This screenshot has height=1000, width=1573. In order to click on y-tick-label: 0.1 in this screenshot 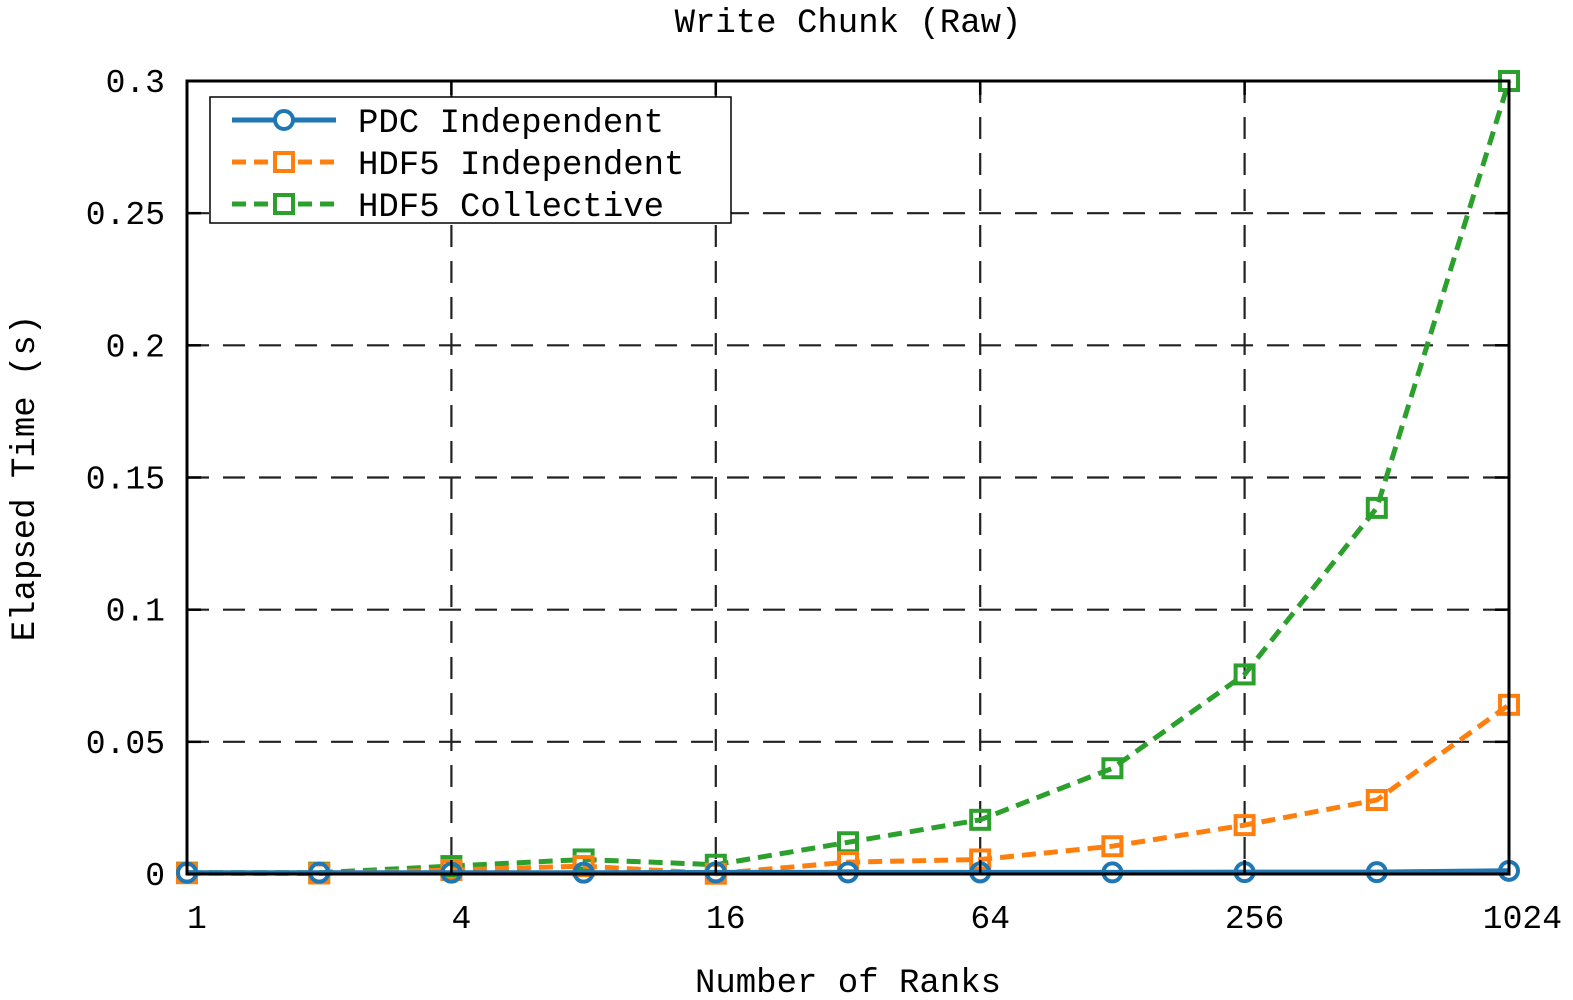, I will do `click(135, 612)`.